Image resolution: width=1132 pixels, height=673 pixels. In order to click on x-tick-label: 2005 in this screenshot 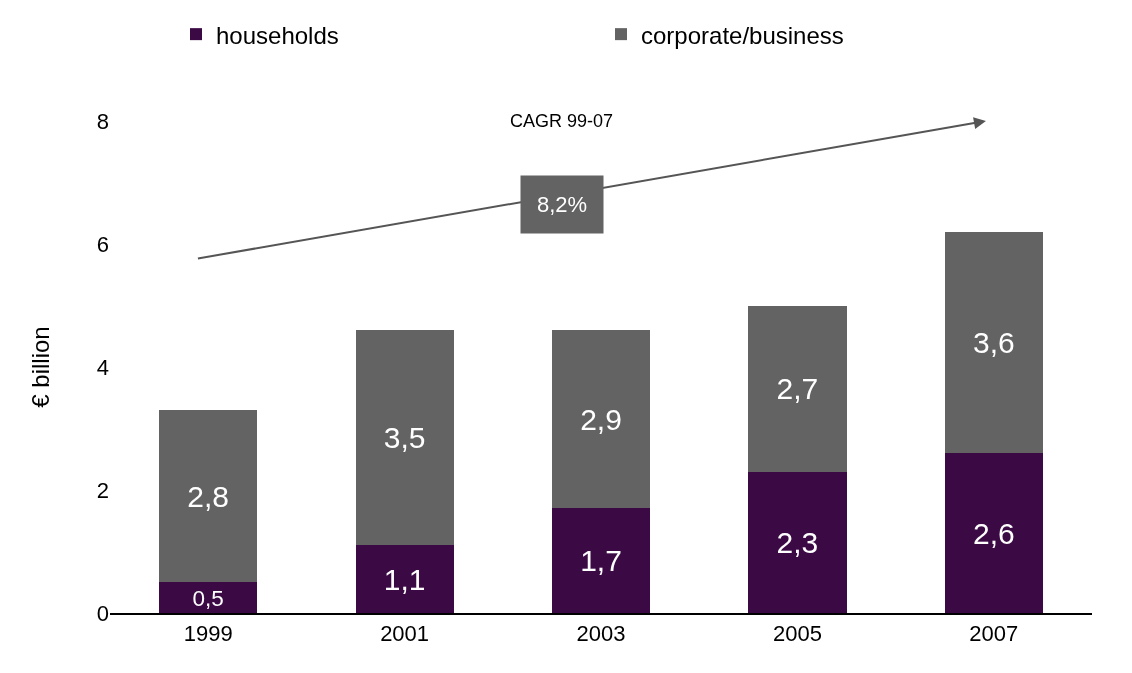, I will do `click(797, 634)`.